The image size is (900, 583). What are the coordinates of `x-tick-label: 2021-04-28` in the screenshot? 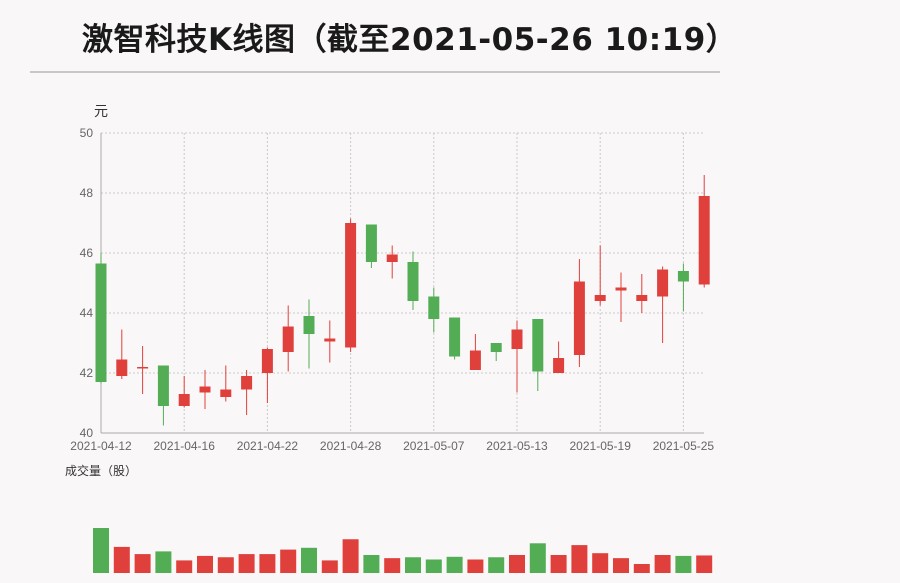 It's located at (351, 446).